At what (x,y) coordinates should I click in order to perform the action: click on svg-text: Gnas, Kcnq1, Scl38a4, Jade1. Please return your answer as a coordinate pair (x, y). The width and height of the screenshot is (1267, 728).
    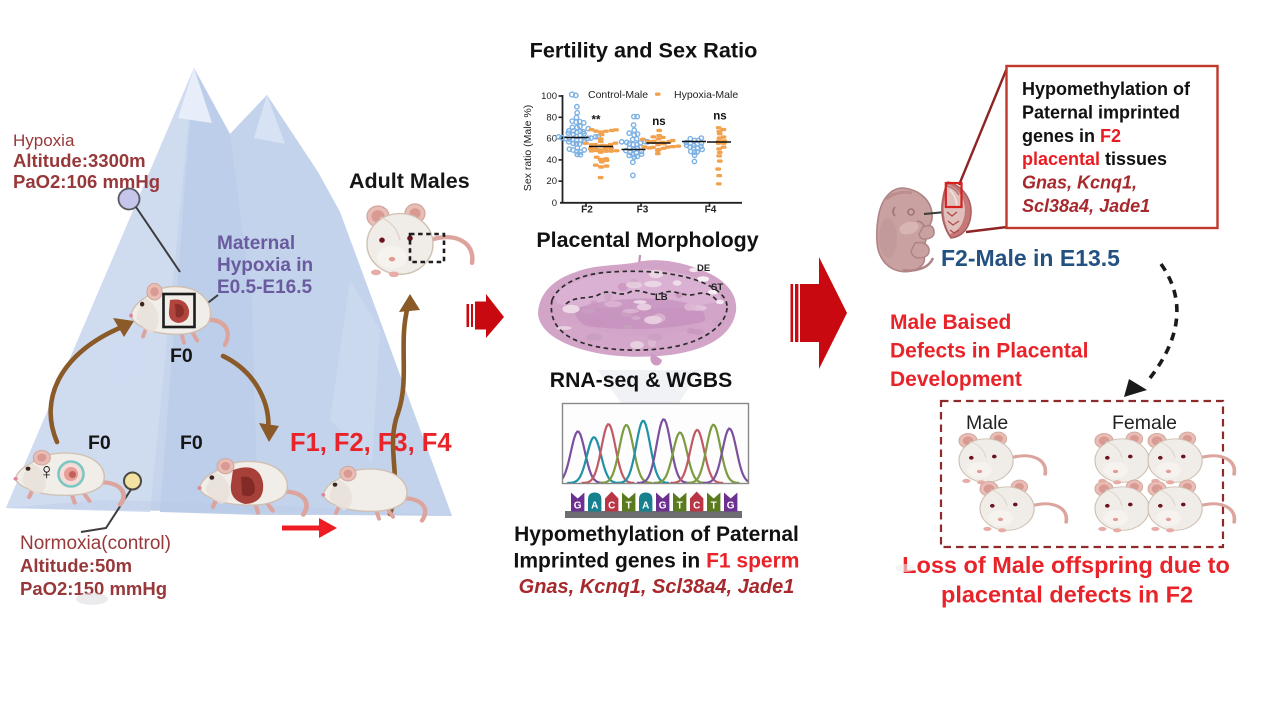
    Looking at the image, I should click on (657, 587).